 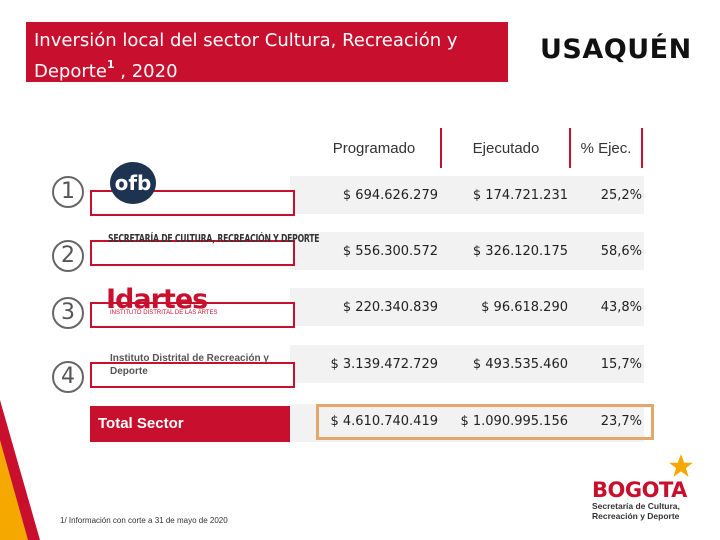 I want to click on title-line-2: Deporte1 , 2020, so click(x=106, y=70).